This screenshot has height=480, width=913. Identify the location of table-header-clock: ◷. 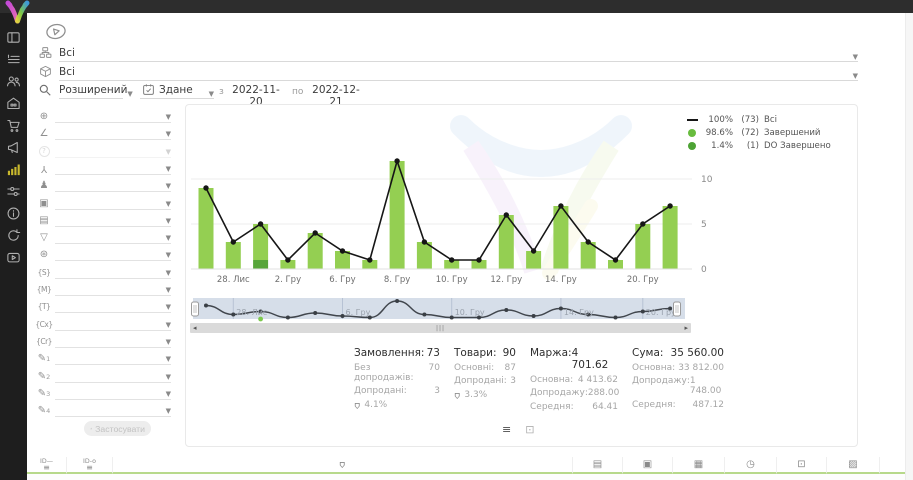
(751, 465).